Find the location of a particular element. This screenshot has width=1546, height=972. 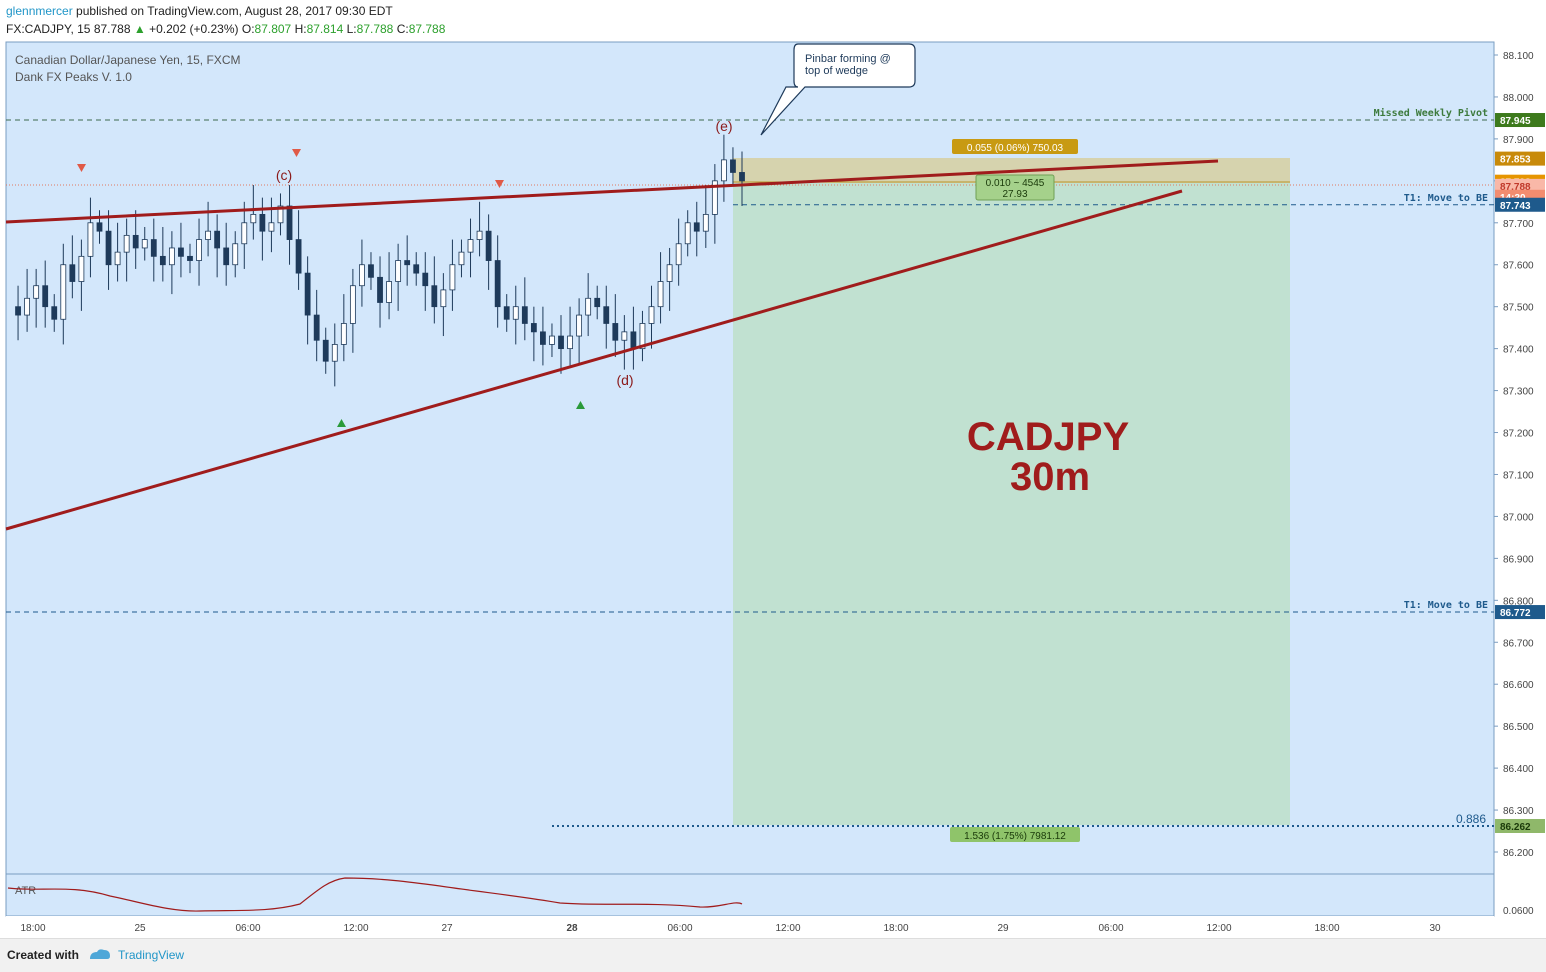

y-tick-label: 87.300 is located at coordinates (1518, 392).